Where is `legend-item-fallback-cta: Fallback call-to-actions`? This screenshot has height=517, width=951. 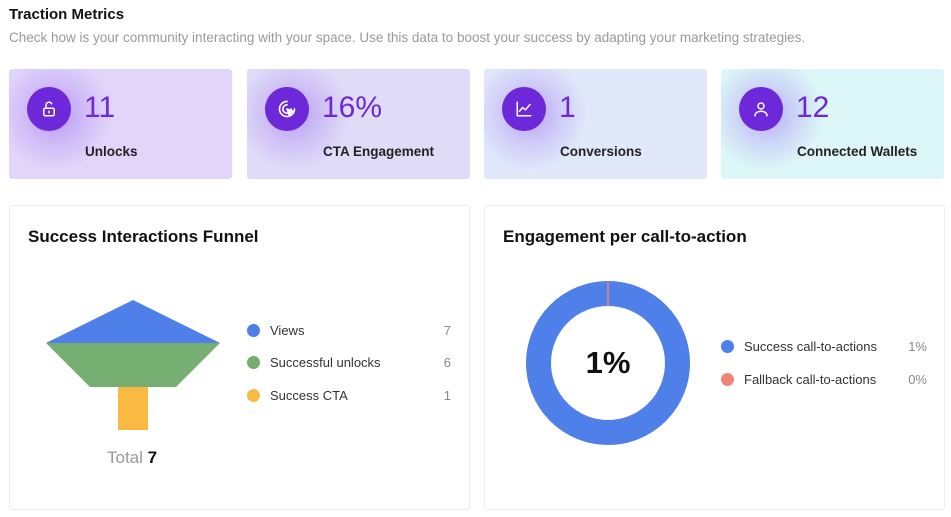
legend-item-fallback-cta: Fallback call-to-actions is located at coordinates (798, 379).